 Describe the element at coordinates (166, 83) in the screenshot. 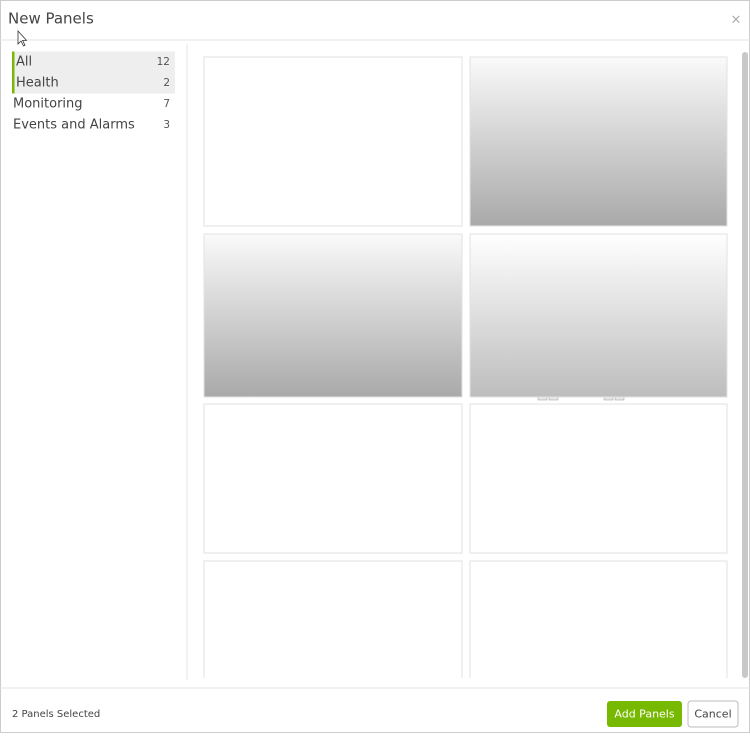

I see `item-count: 2` at that location.